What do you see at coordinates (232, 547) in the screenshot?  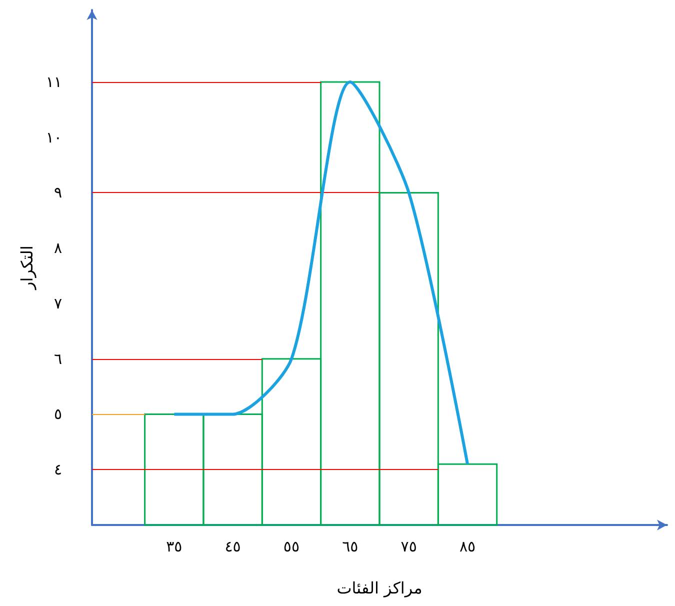 I see `x-tick-label: ٤٥` at bounding box center [232, 547].